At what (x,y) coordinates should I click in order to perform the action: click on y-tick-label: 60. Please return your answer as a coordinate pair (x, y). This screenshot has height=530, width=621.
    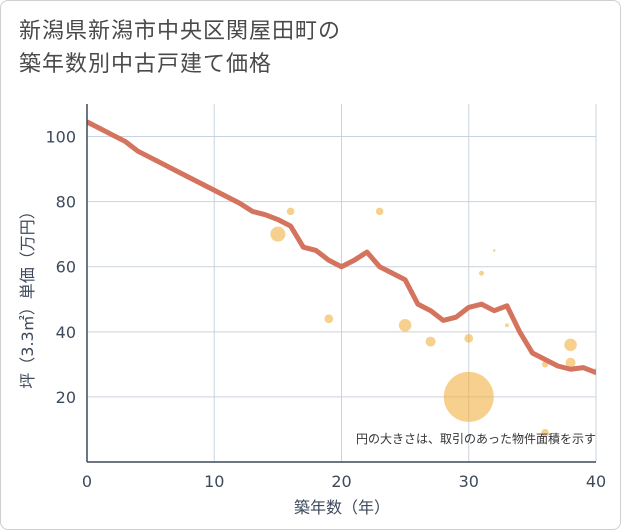
    Looking at the image, I should click on (66, 267).